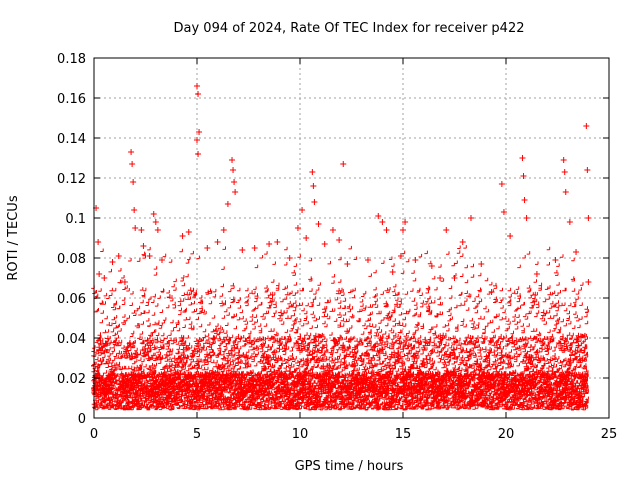 Image resolution: width=640 pixels, height=480 pixels. Describe the element at coordinates (71, 339) in the screenshot. I see `y-tick-label: 0.04` at that location.